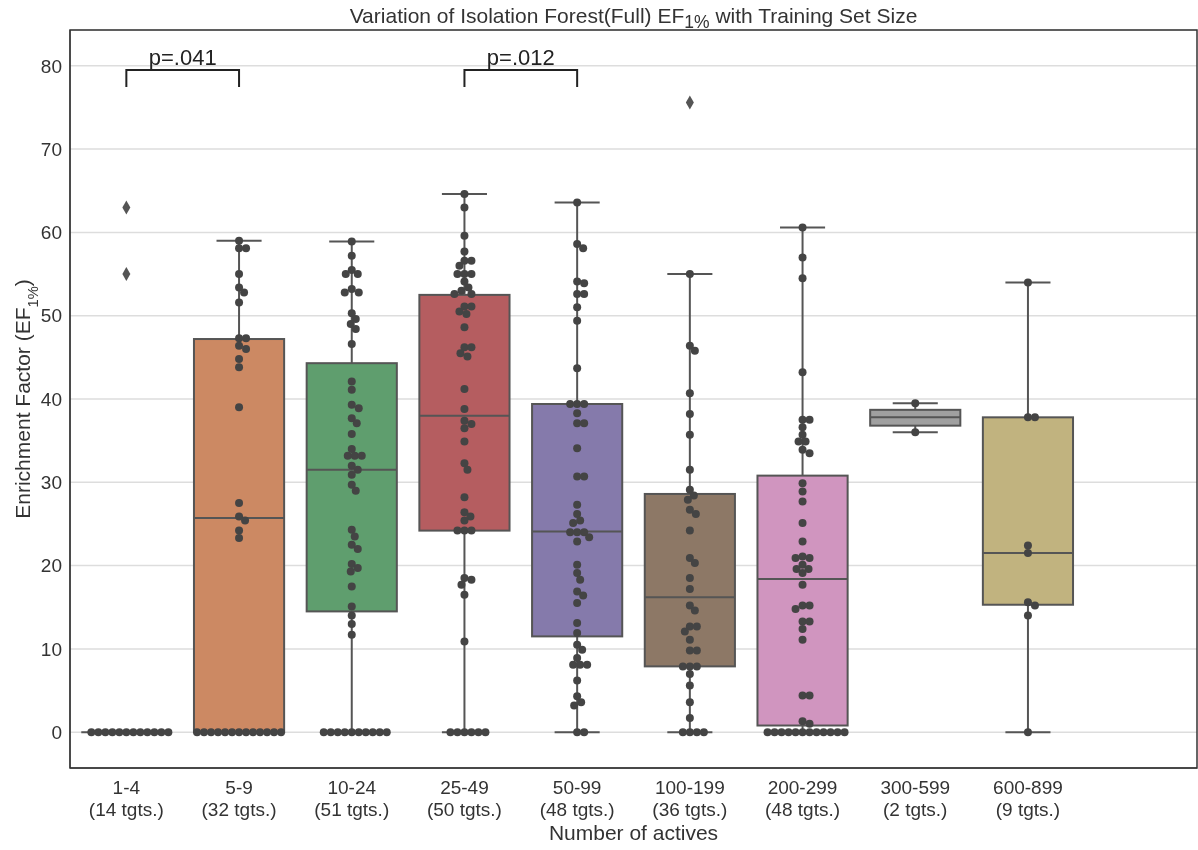 The image size is (1198, 850). What do you see at coordinates (239, 798) in the screenshot?
I see `x-tick-label: 5-9 (32 tgts.)` at bounding box center [239, 798].